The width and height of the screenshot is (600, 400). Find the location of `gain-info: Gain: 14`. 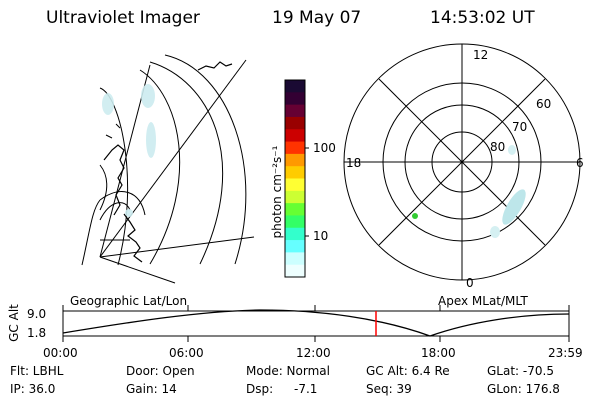

gain-info: Gain: 14 is located at coordinates (151, 389).